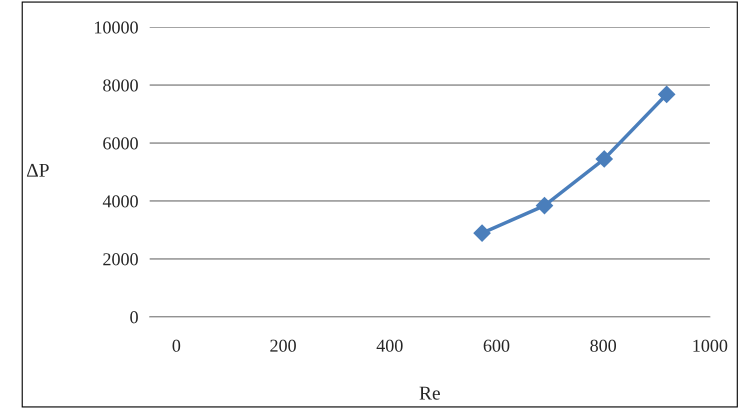 Image resolution: width=741 pixels, height=411 pixels. Describe the element at coordinates (120, 143) in the screenshot. I see `y-tick-label: 6000` at that location.